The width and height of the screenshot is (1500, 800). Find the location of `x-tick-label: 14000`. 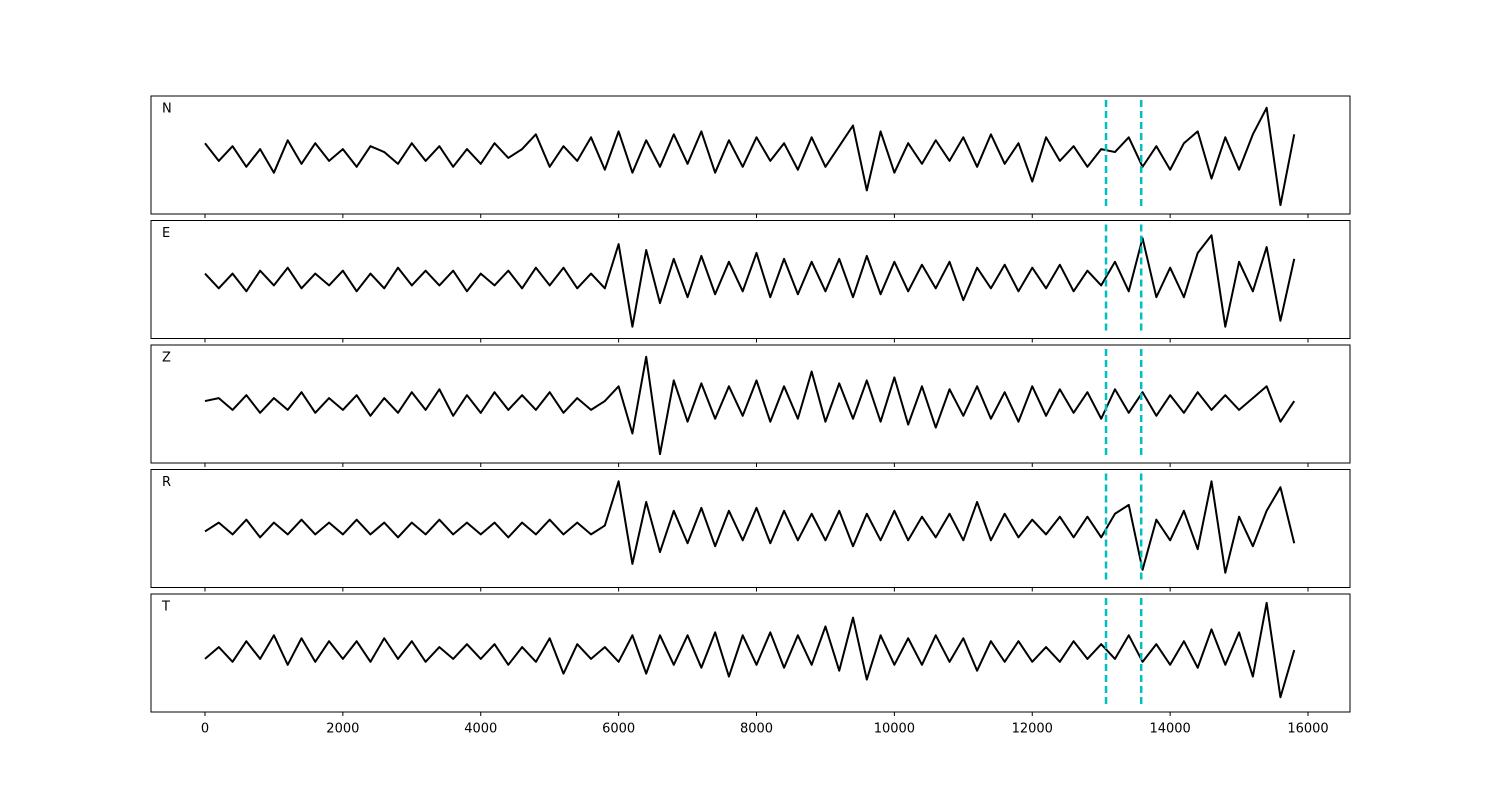

x-tick-label: 14000 is located at coordinates (1169, 729).